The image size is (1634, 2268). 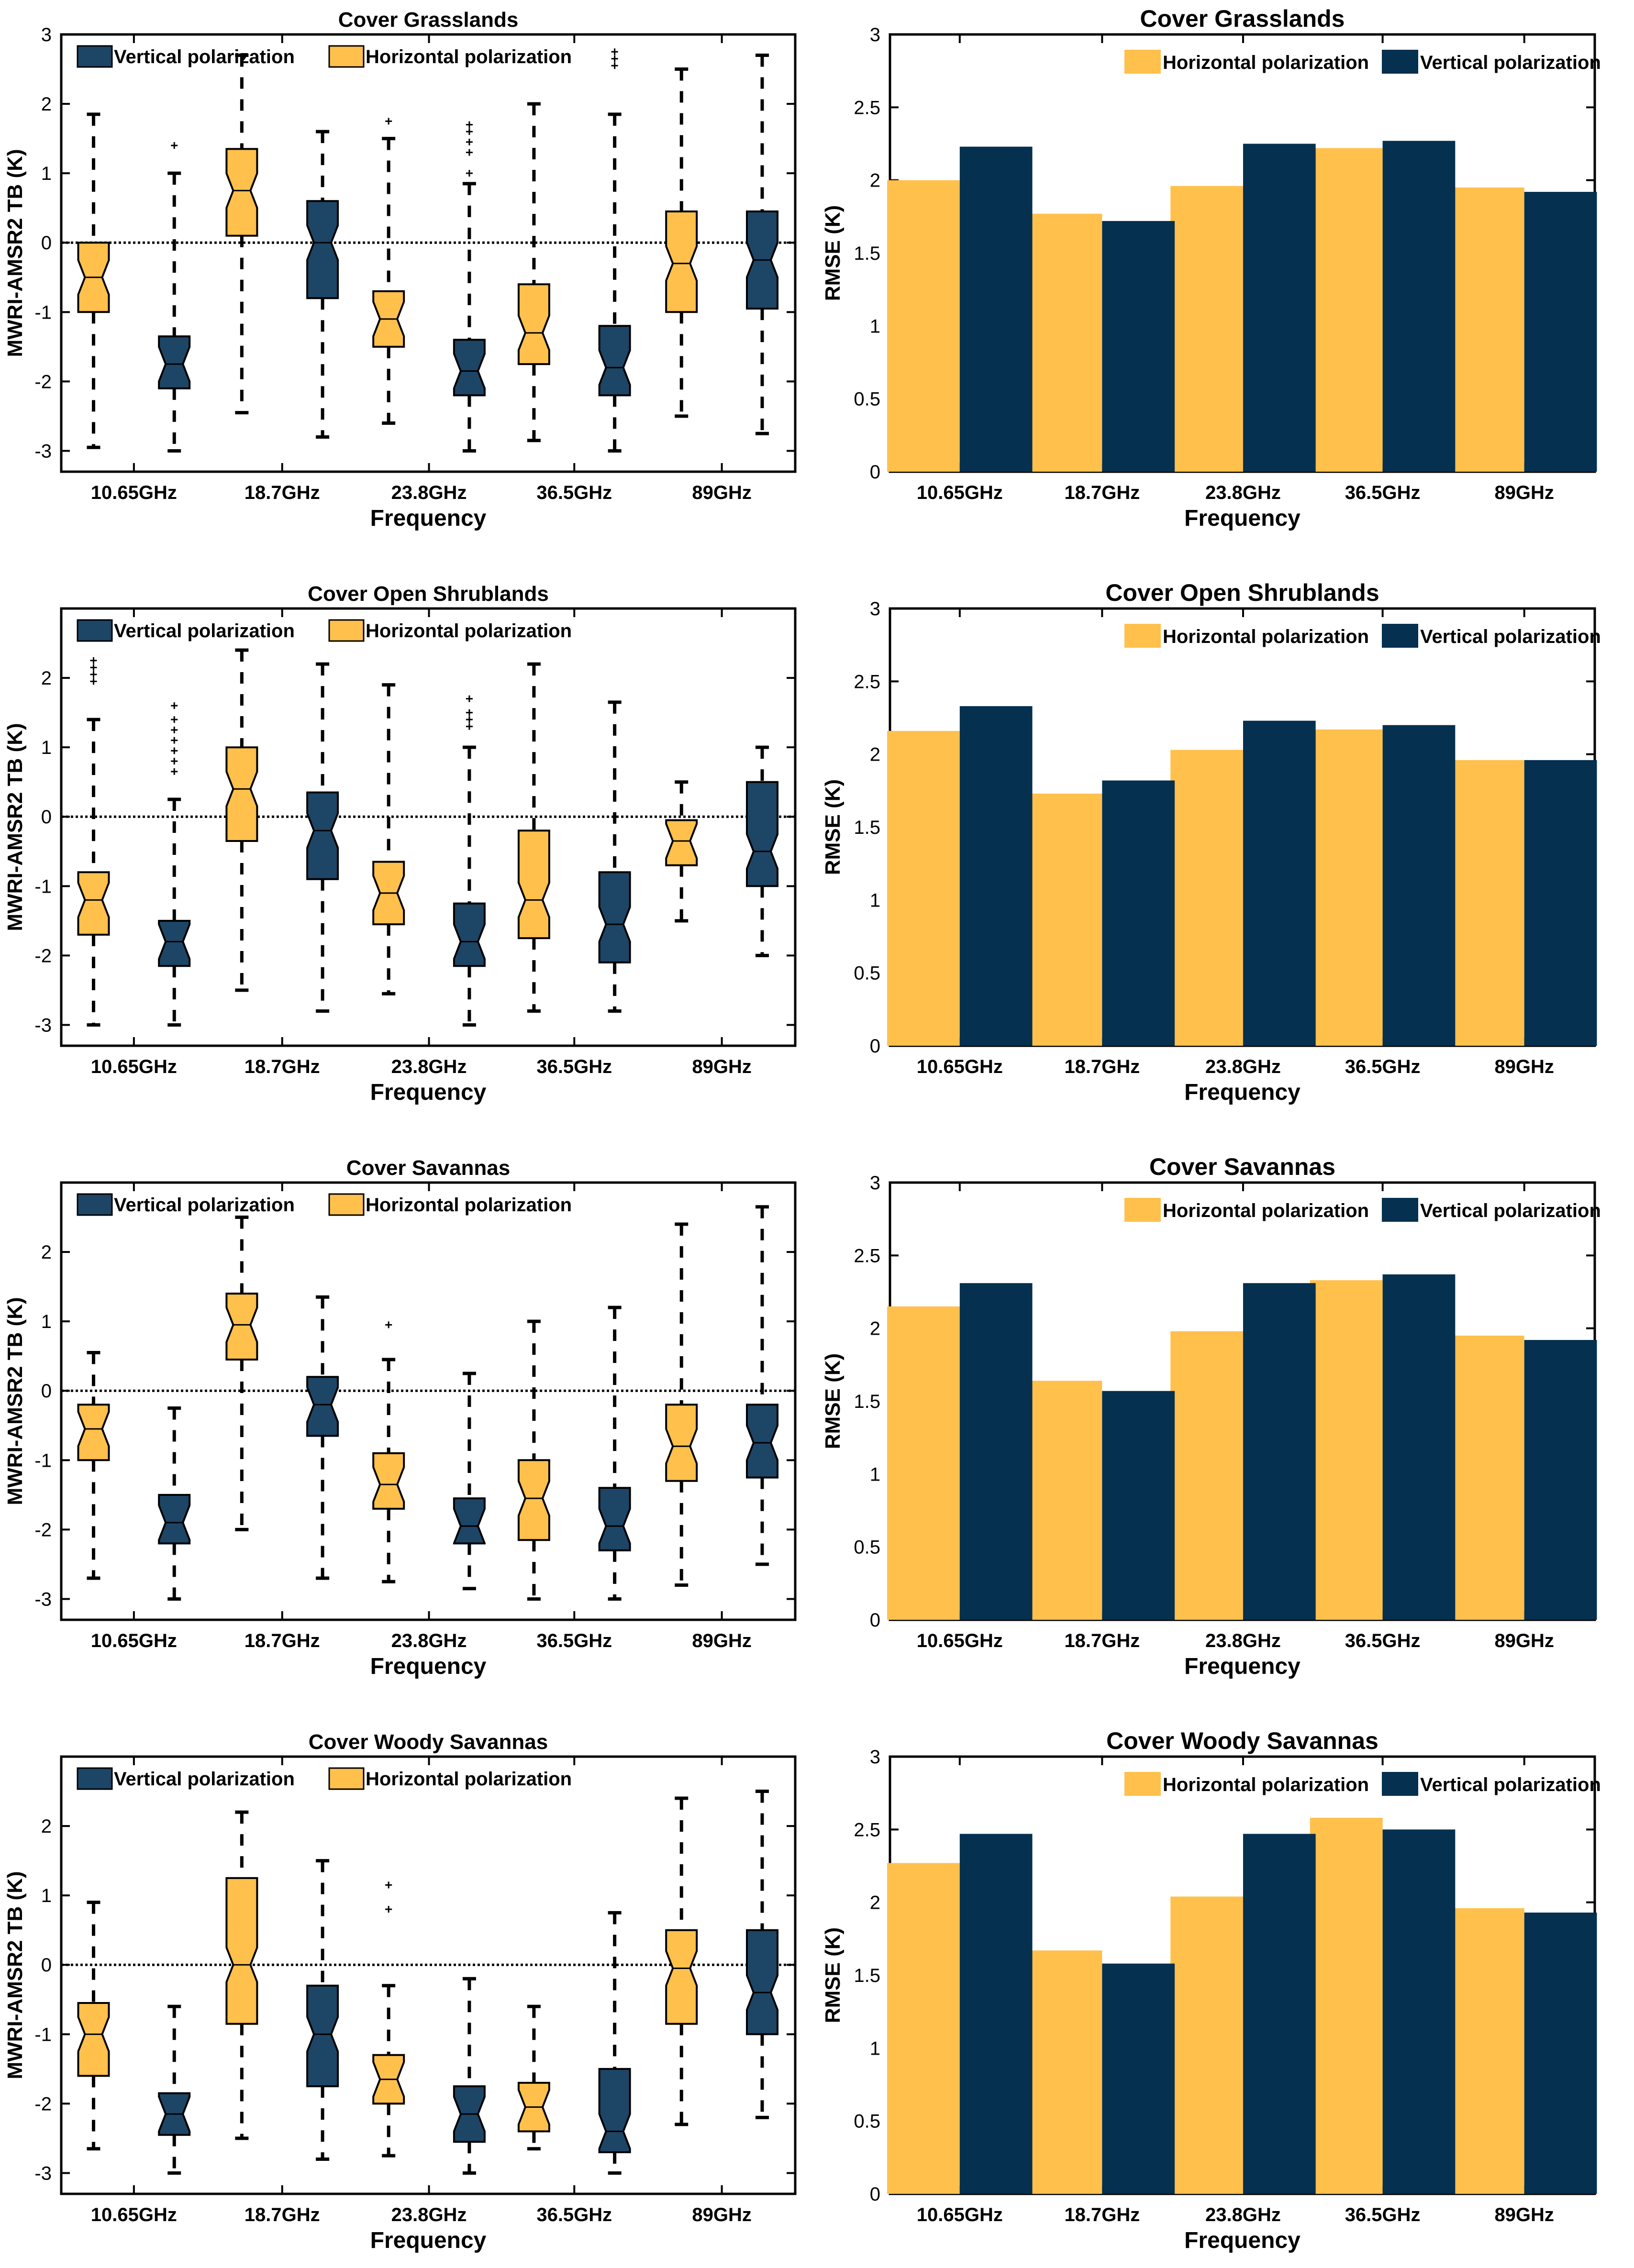 I want to click on legend-label-horizontal: Horizontal polarization, so click(x=469, y=1205).